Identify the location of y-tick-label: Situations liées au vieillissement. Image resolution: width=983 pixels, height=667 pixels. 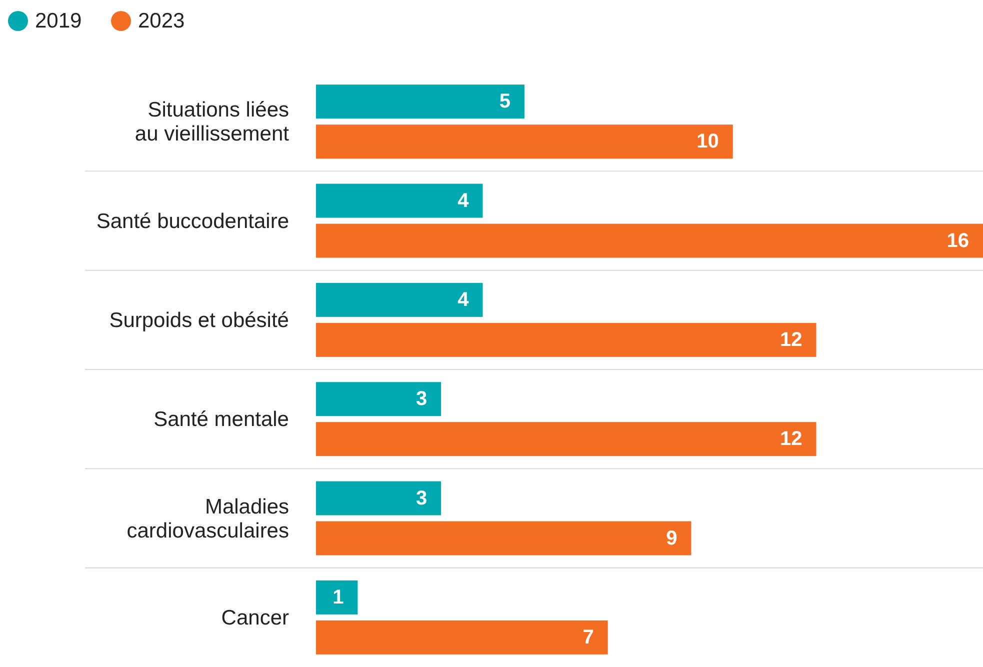
(212, 122).